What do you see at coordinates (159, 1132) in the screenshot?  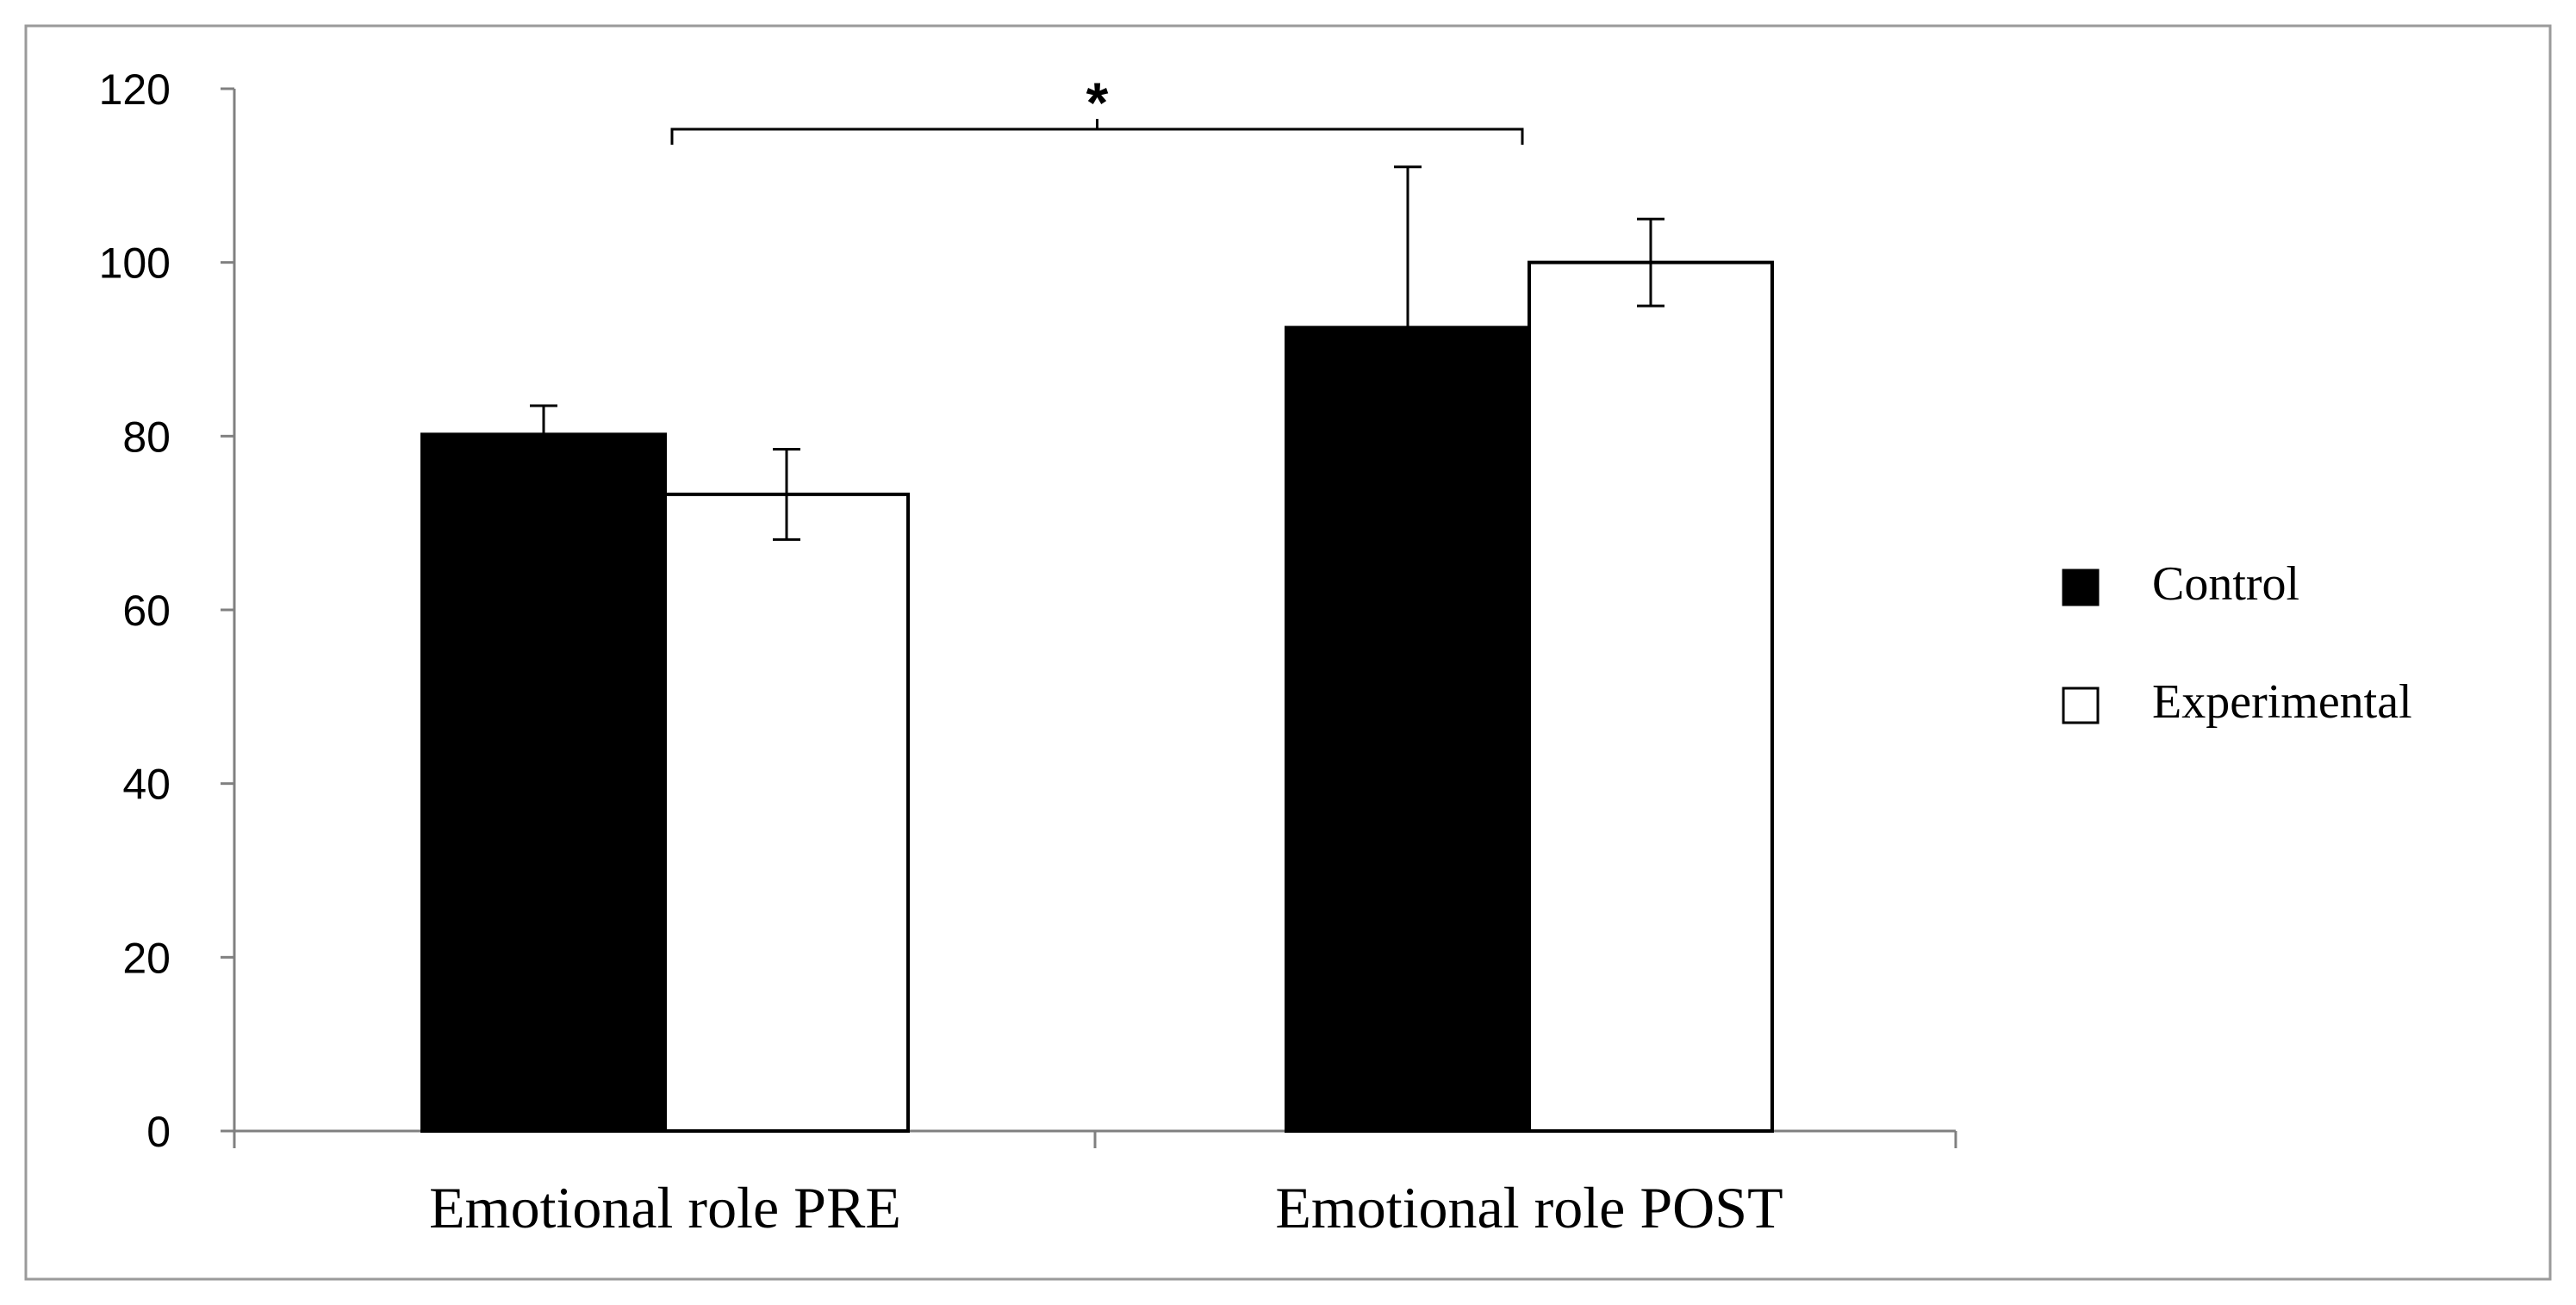 I see `y-tick-label-0: 0` at bounding box center [159, 1132].